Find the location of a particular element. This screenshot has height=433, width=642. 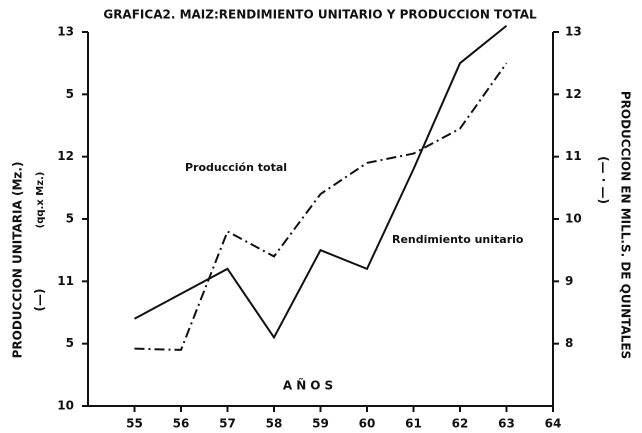

x-tick-label: 62 is located at coordinates (460, 424).